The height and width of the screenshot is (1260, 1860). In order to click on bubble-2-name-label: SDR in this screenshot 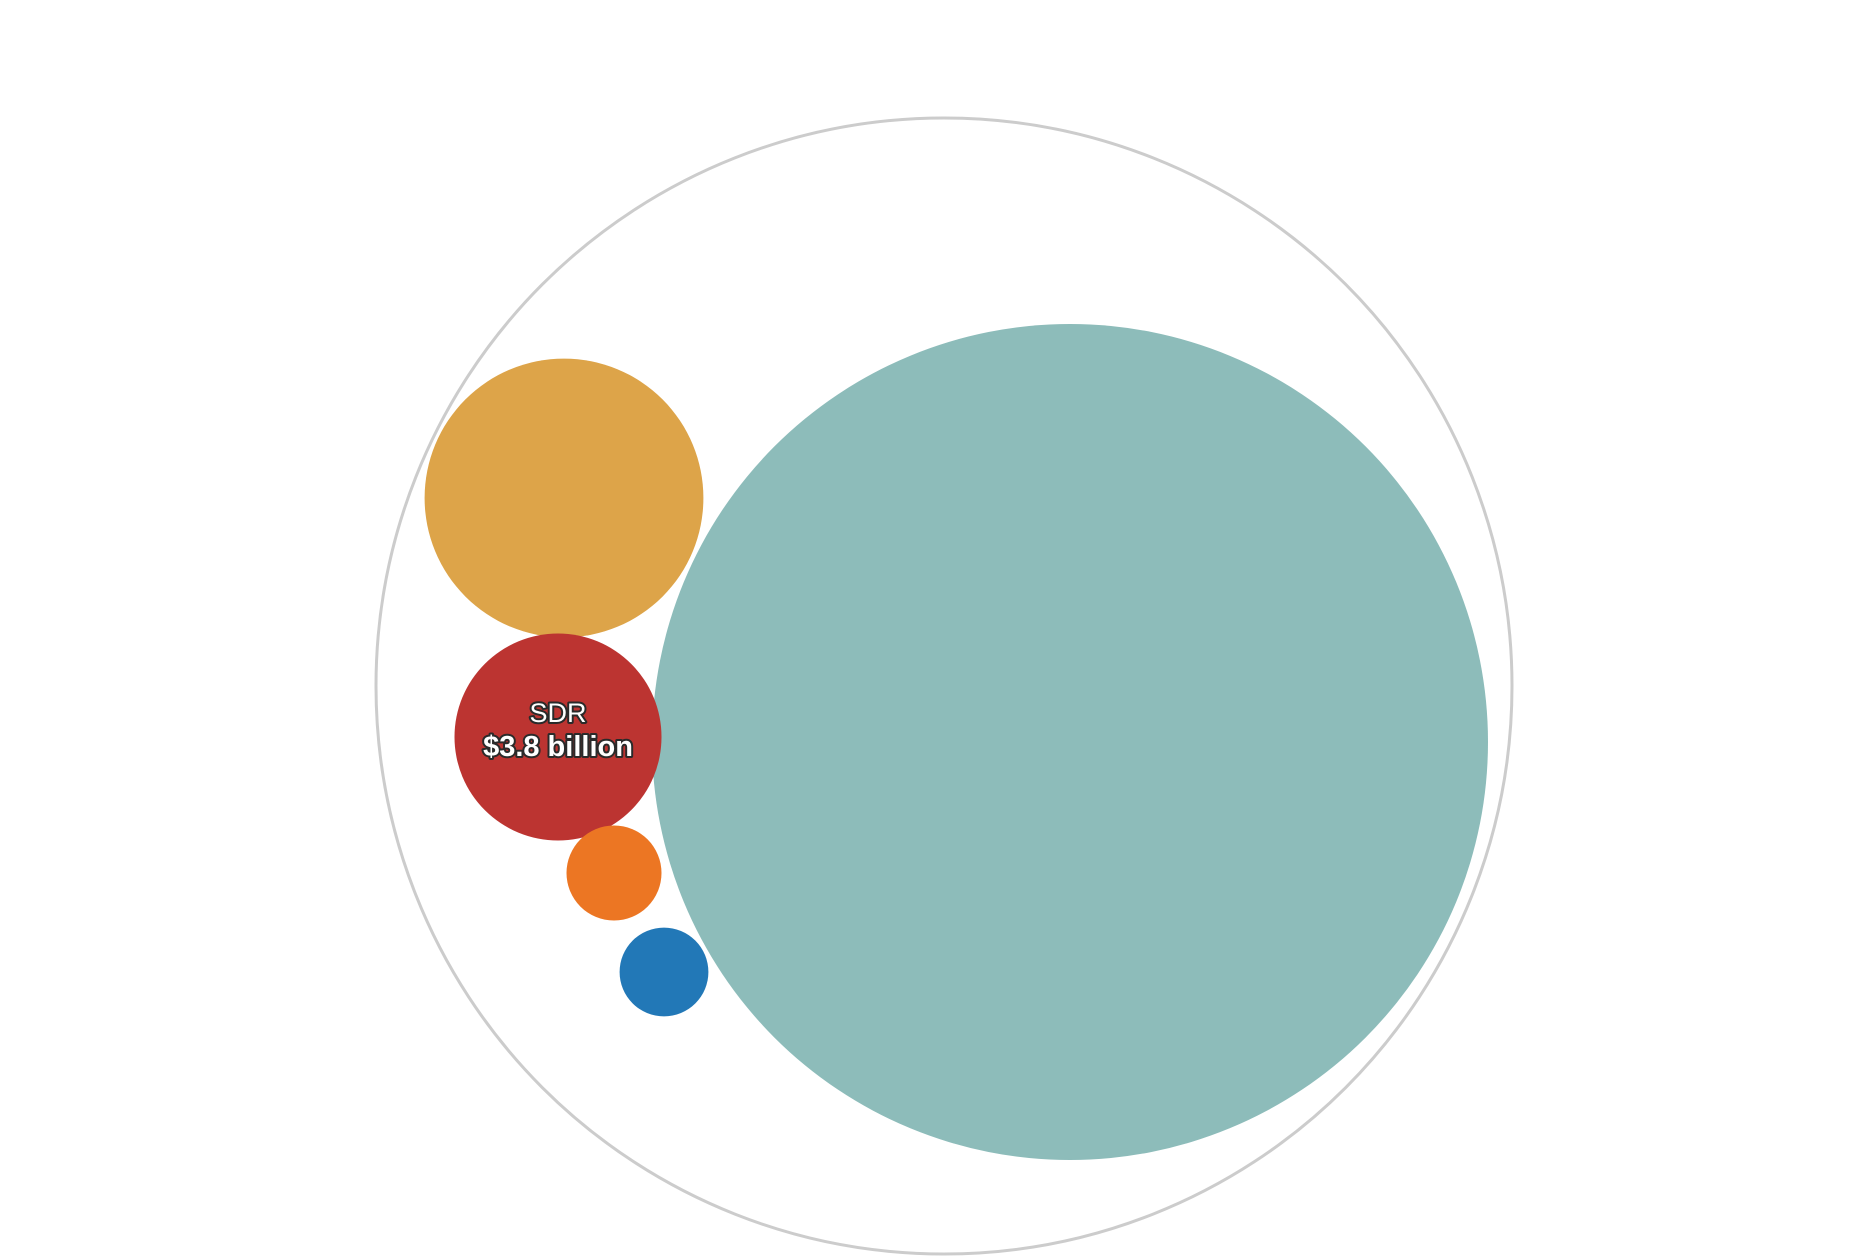, I will do `click(557, 713)`.